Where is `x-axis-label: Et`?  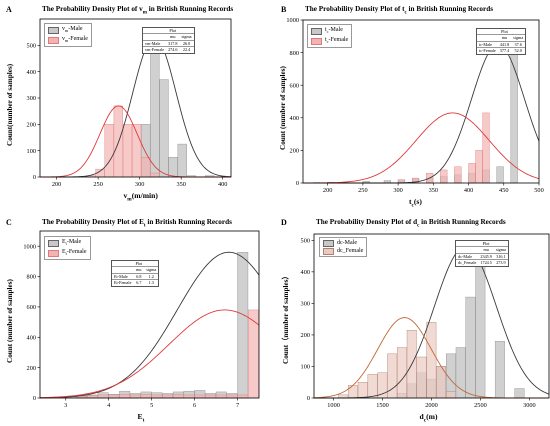
x-axis-label: Et is located at coordinates (141, 418).